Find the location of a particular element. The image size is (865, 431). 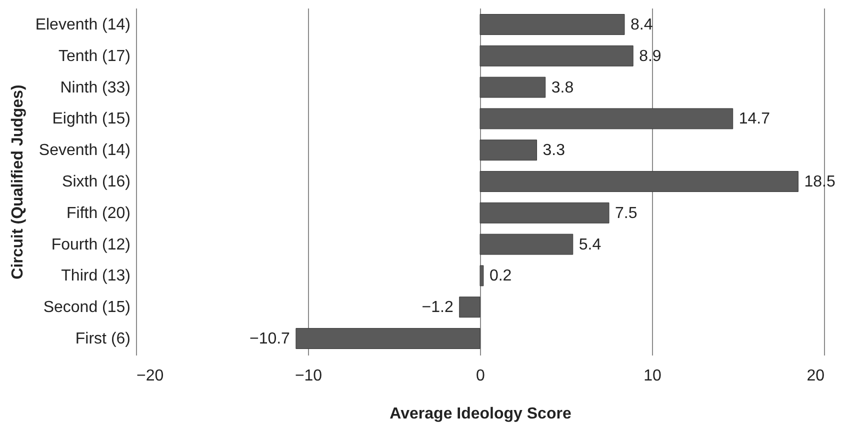

data-label: 8.9 is located at coordinates (650, 56).